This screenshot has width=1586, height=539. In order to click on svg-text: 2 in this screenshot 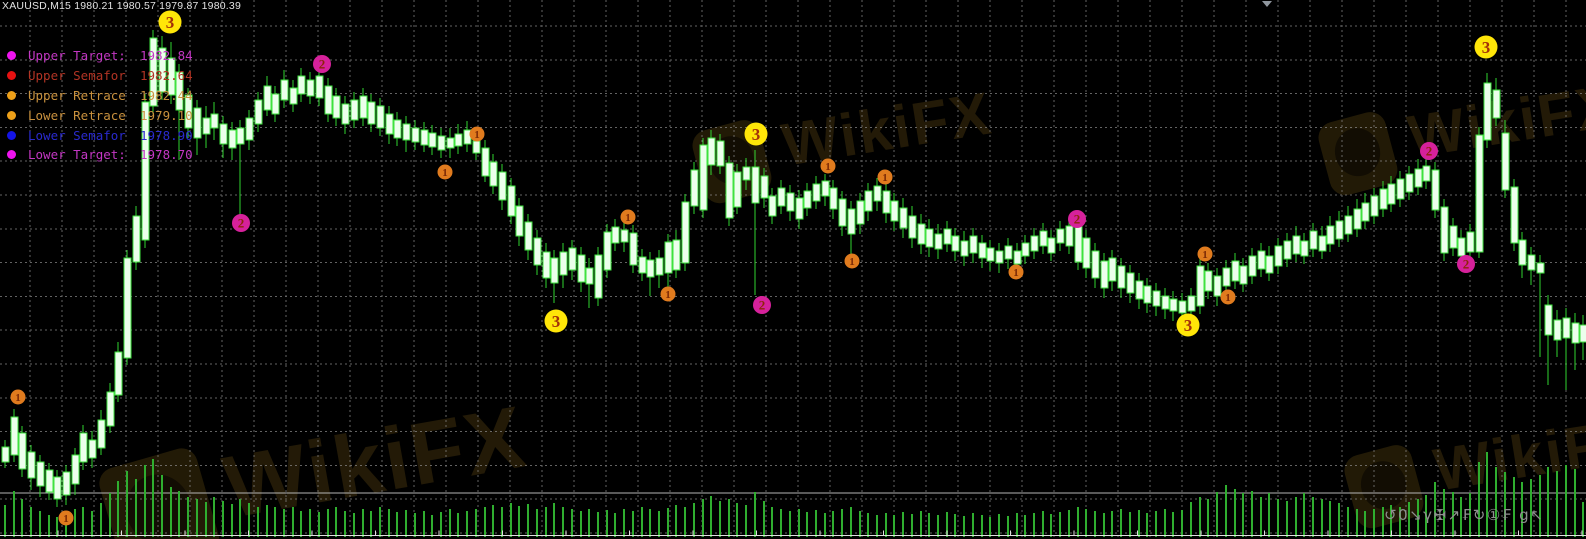, I will do `click(1077, 219)`.